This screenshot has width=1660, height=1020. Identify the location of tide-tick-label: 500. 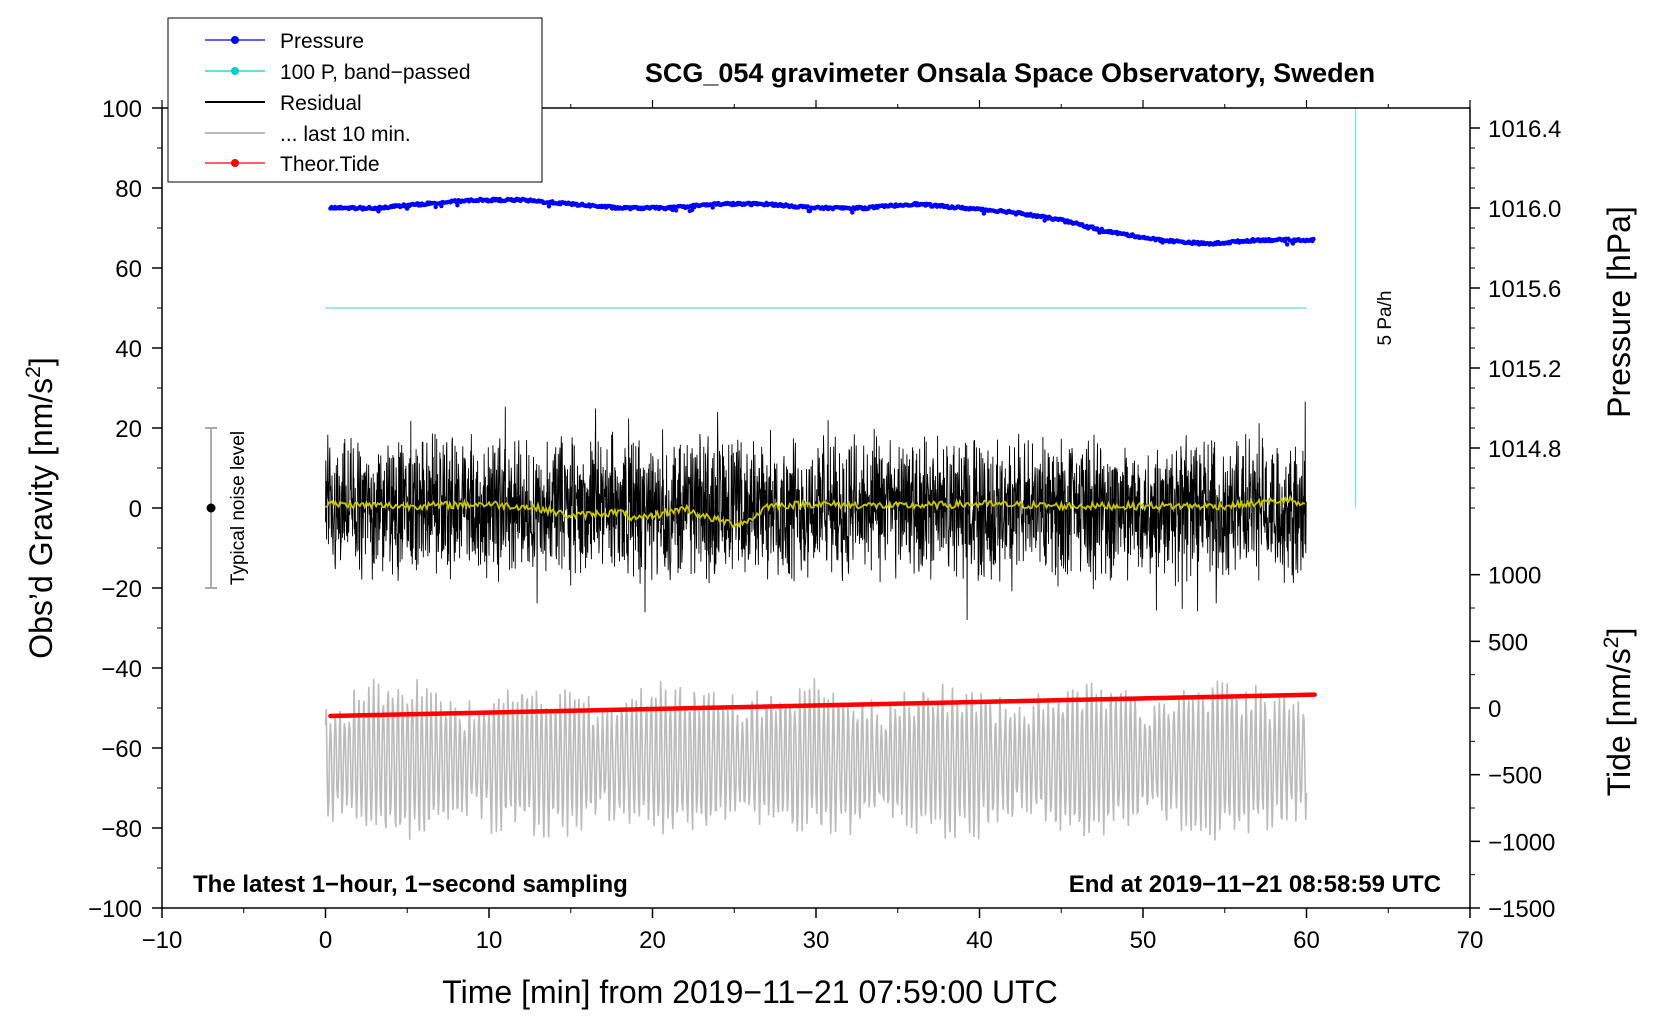
(1508, 642).